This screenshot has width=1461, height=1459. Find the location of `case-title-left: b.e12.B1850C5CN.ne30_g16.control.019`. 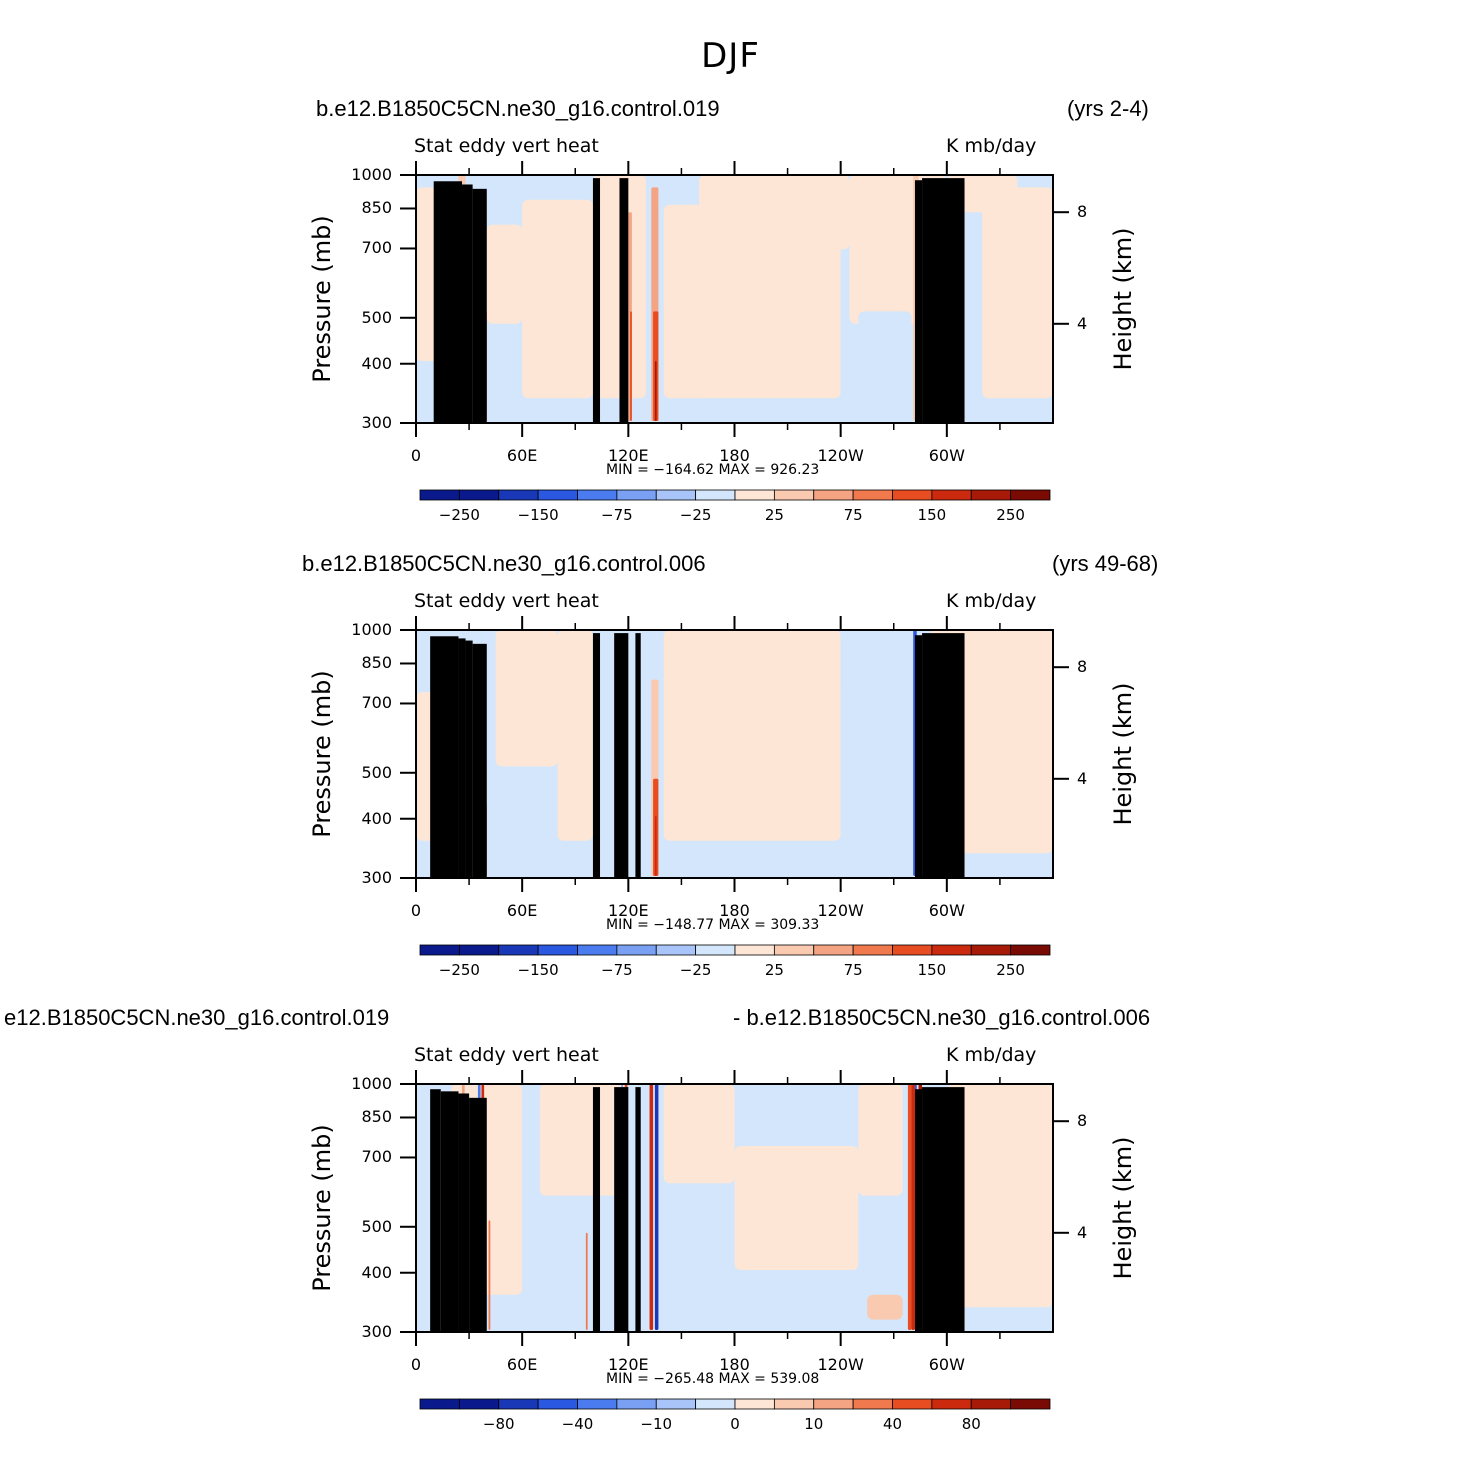

case-title-left: b.e12.B1850C5CN.ne30_g16.control.019 is located at coordinates (518, 108).